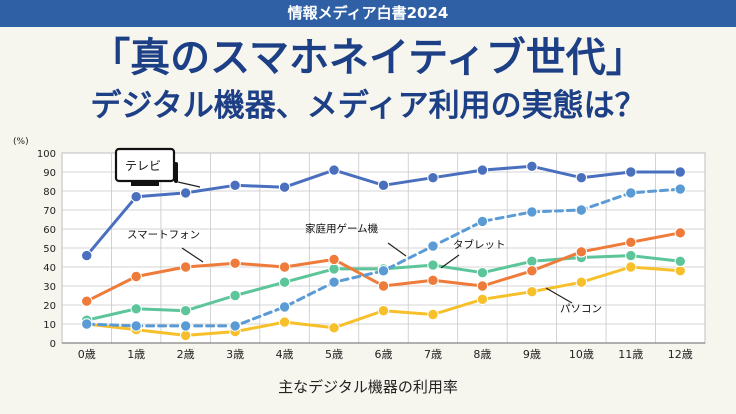 This screenshot has width=736, height=414. What do you see at coordinates (49, 287) in the screenshot?
I see `y-tick-label: 30` at bounding box center [49, 287].